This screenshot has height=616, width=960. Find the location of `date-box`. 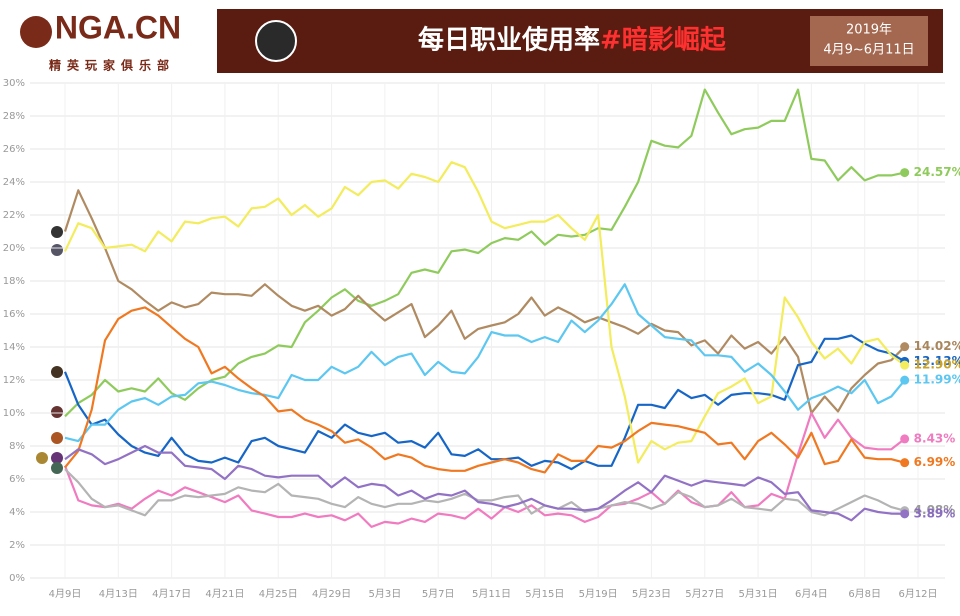

date-box is located at coordinates (869, 41).